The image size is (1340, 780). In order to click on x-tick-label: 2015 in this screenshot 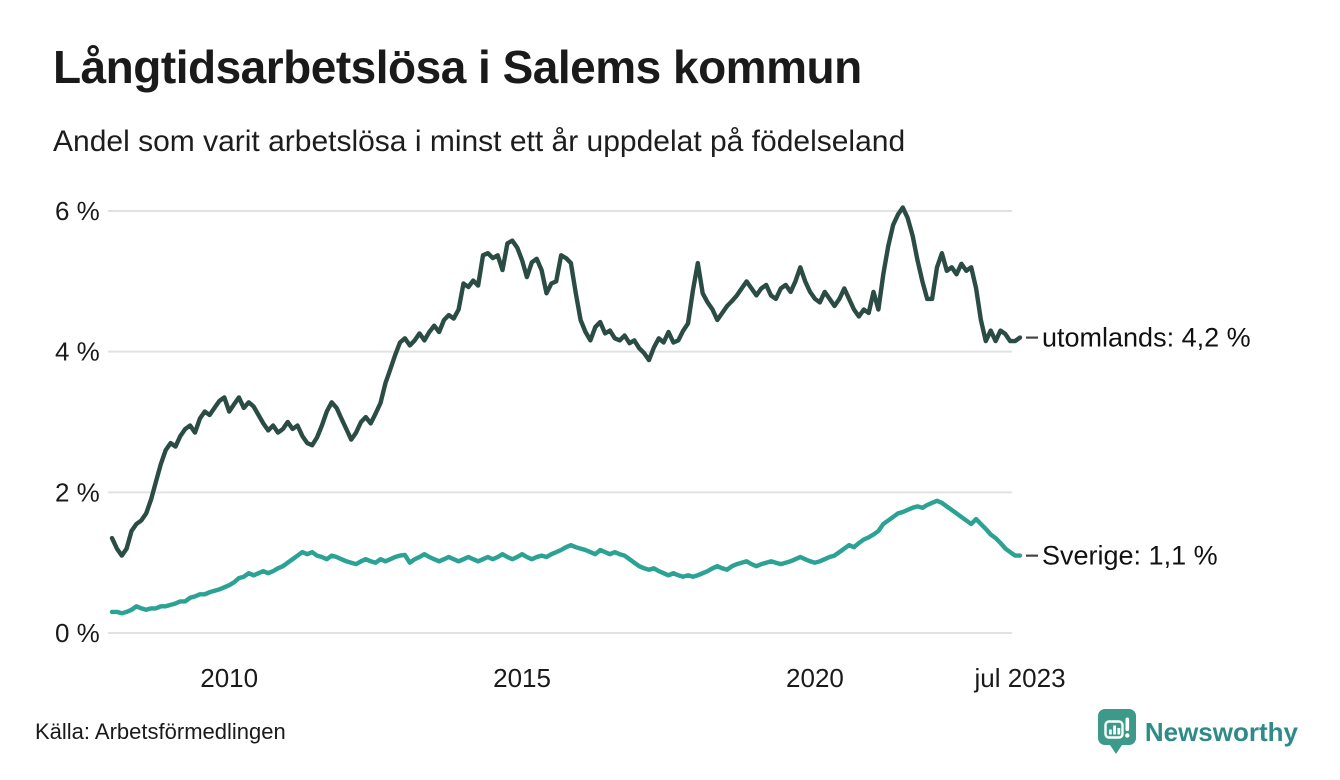, I will do `click(522, 678)`.